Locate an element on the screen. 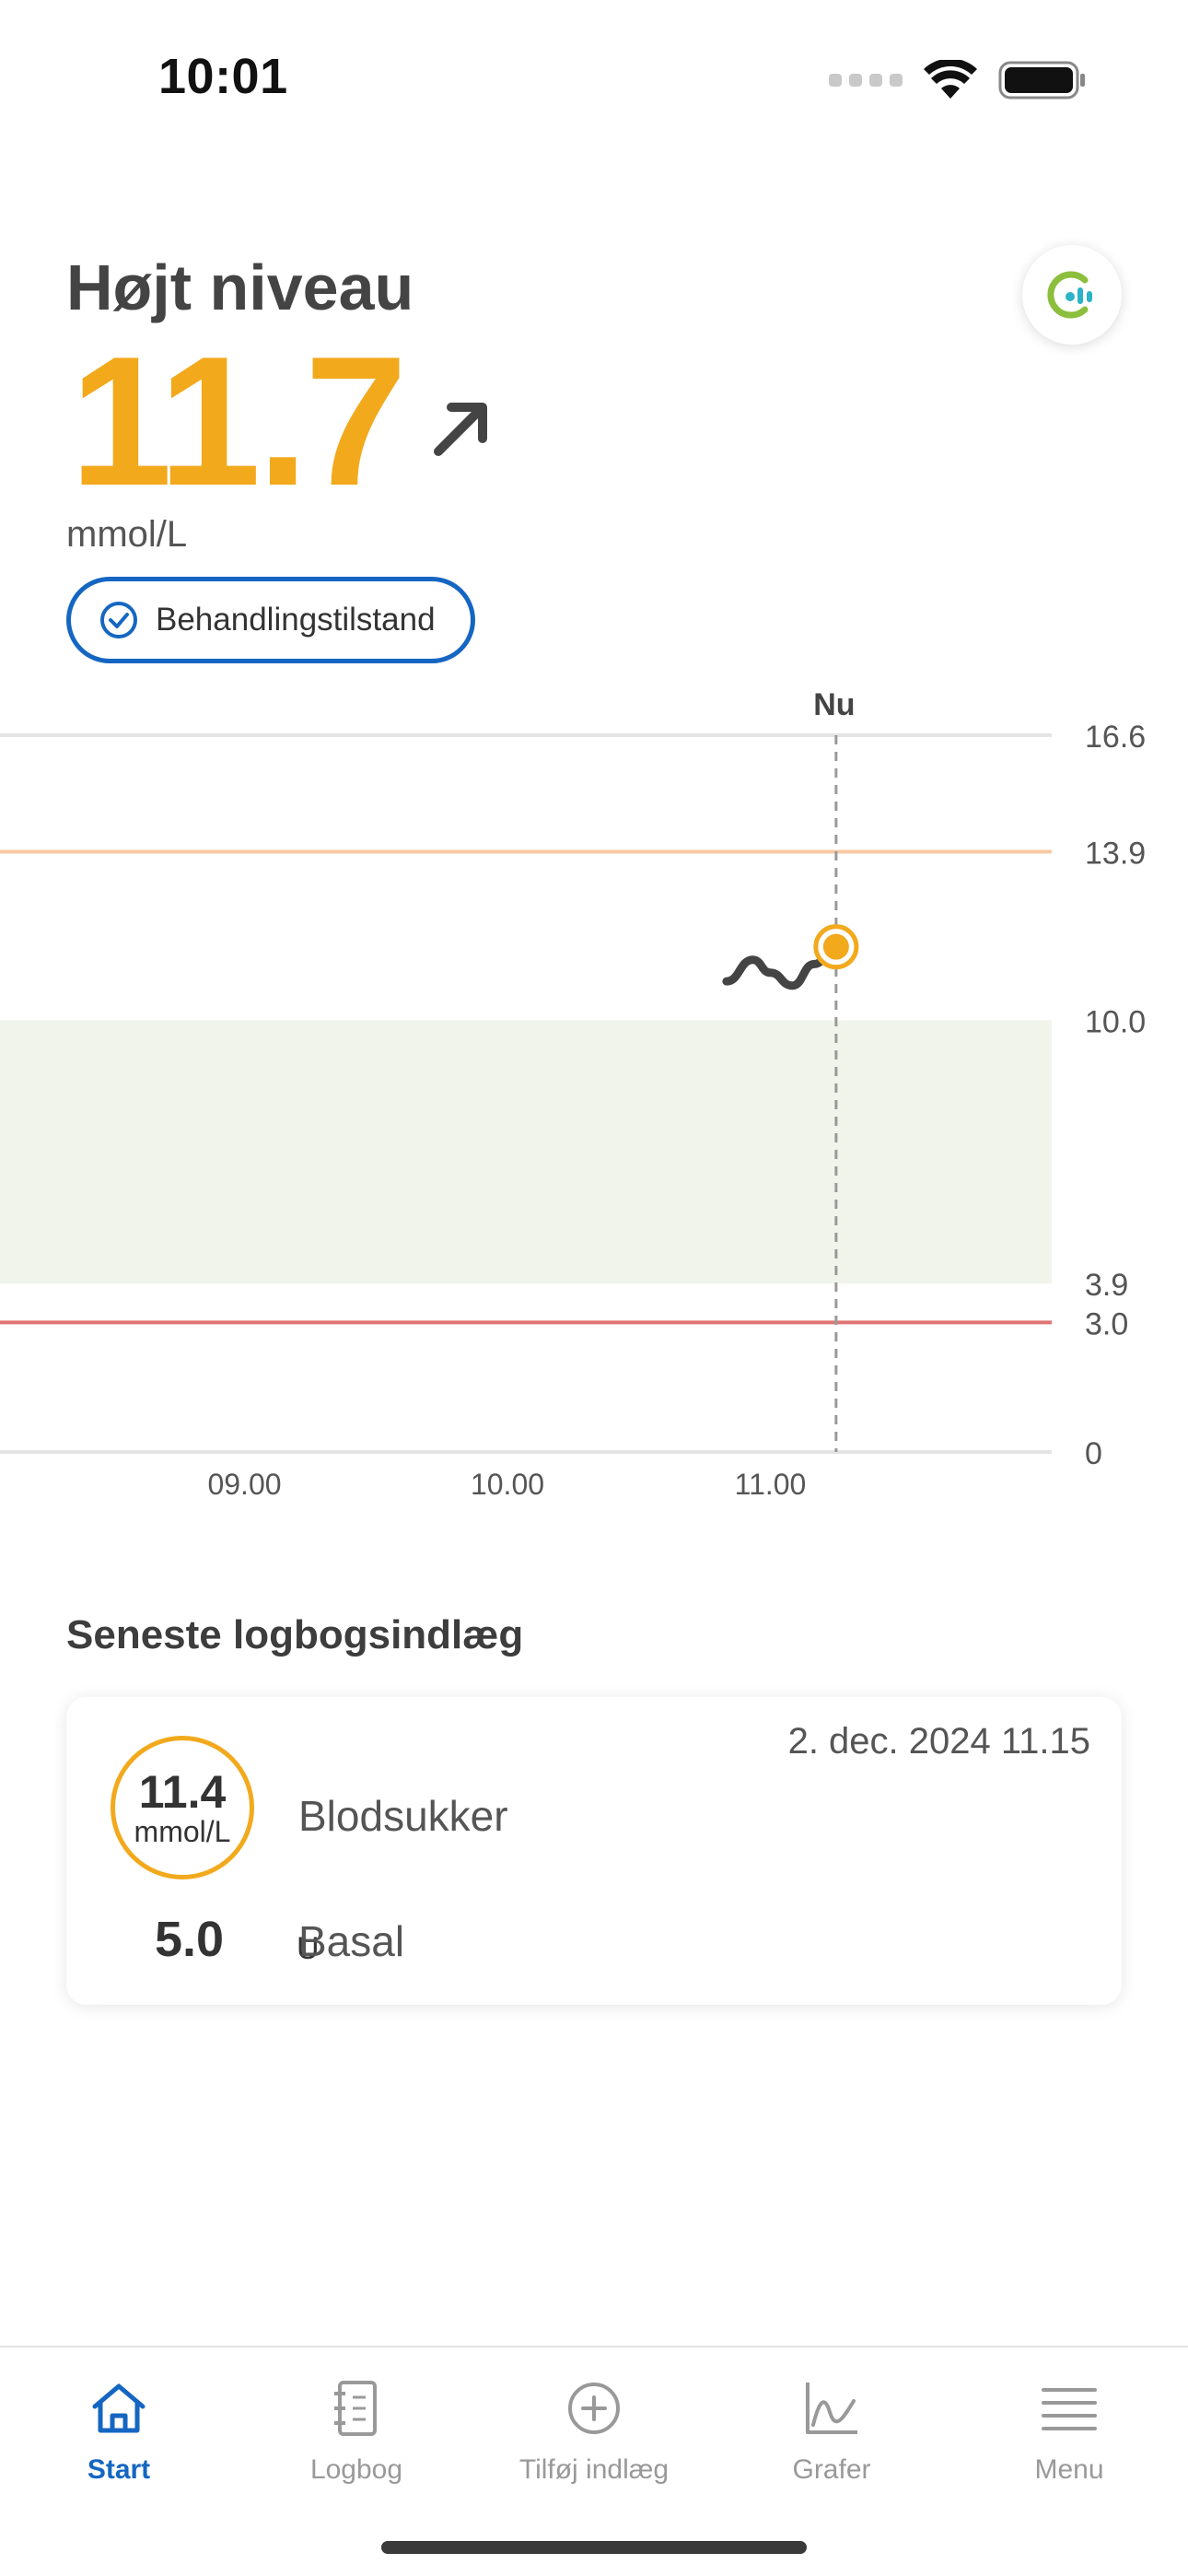 The width and height of the screenshot is (1188, 2576). glucose-unit: mmol/L is located at coordinates (127, 534).